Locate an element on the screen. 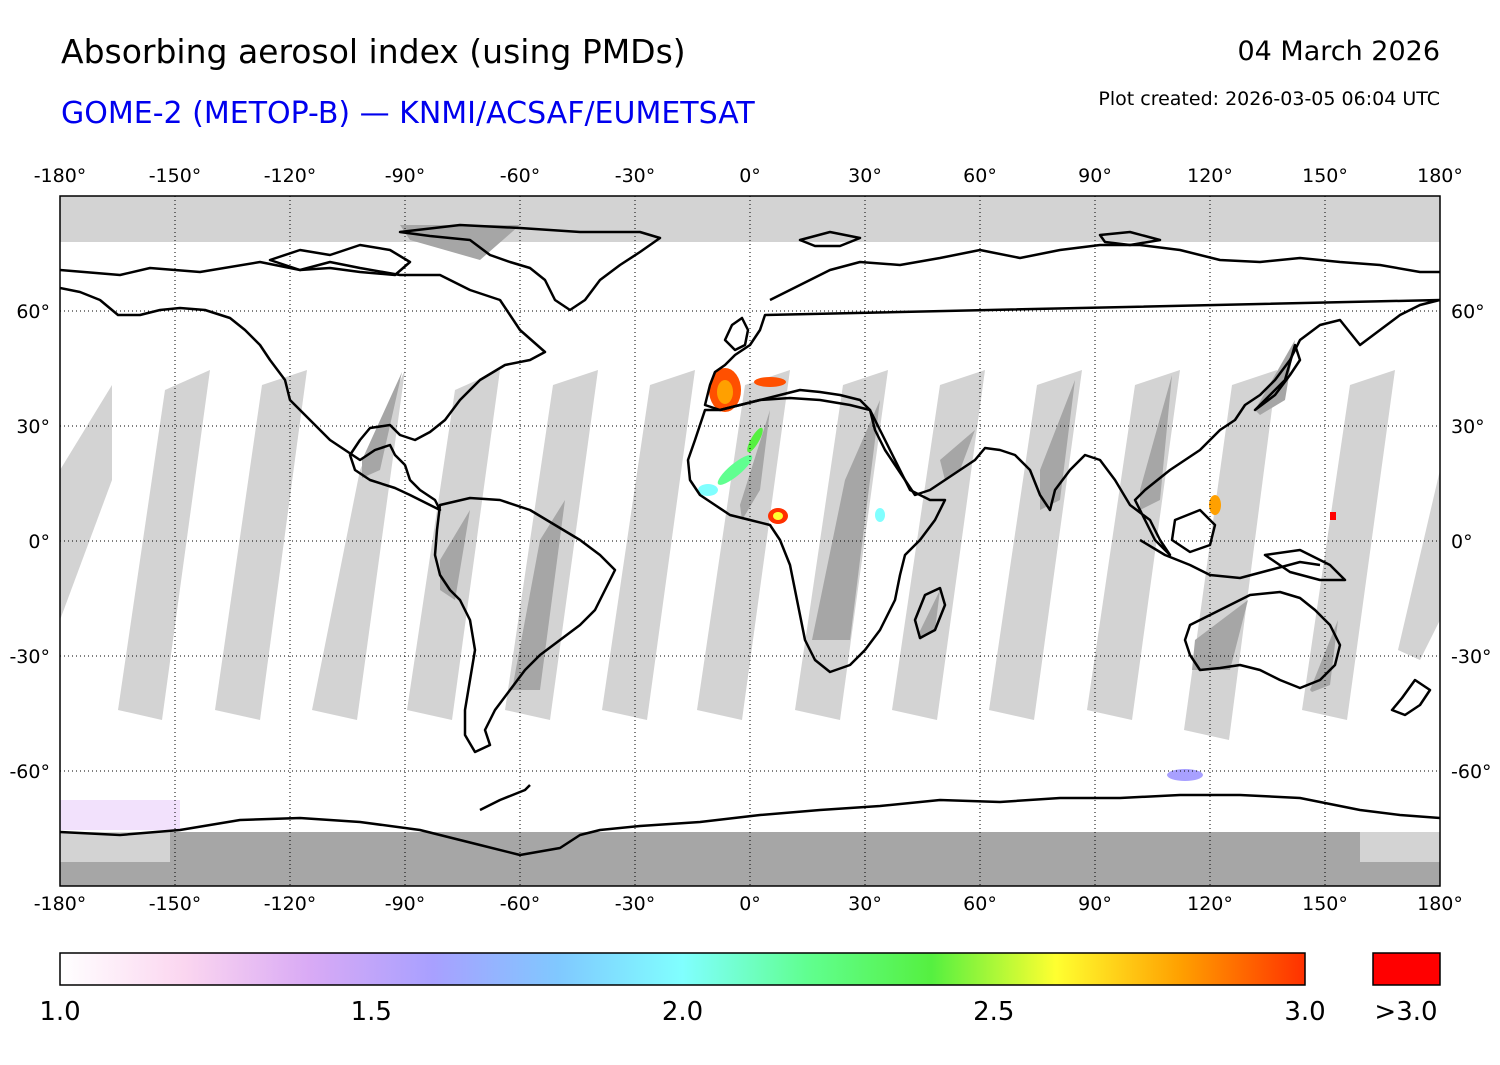  coast-uk is located at coordinates (736, 334).